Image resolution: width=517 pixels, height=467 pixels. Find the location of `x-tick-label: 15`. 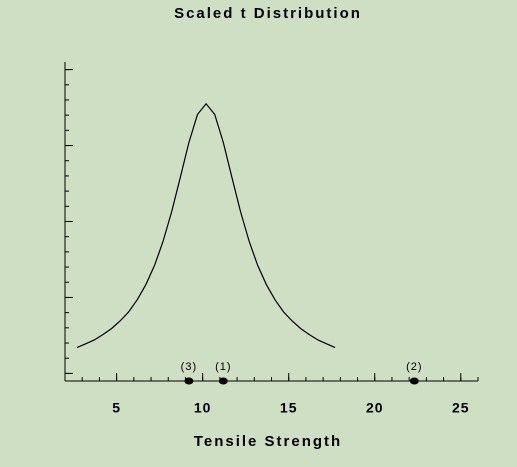

x-tick-label: 15 is located at coordinates (289, 408).